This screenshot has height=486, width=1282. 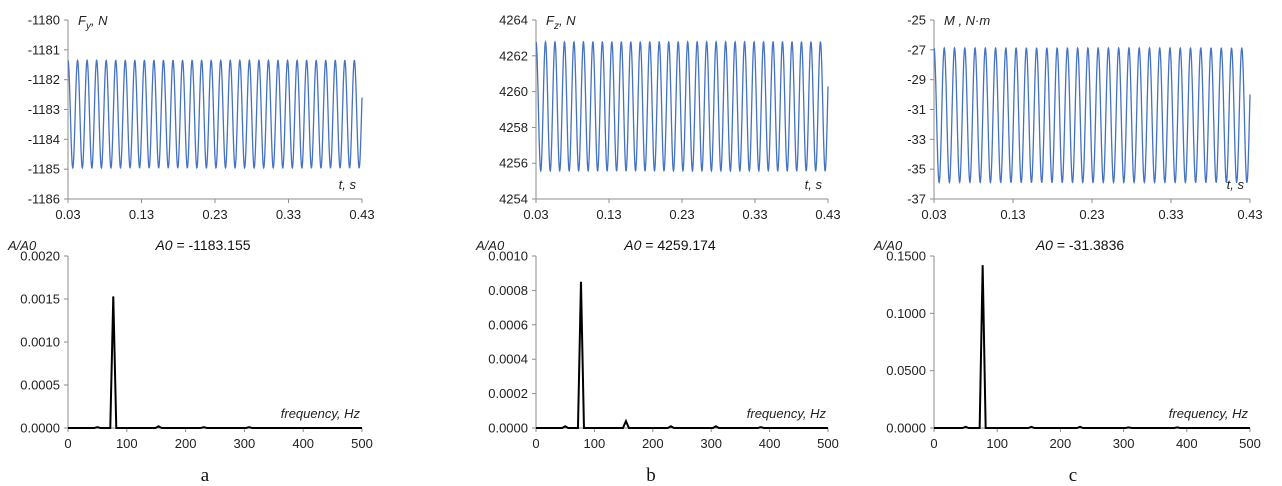 What do you see at coordinates (669, 245) in the screenshot?
I see `a0-title: A0 = 4259.174` at bounding box center [669, 245].